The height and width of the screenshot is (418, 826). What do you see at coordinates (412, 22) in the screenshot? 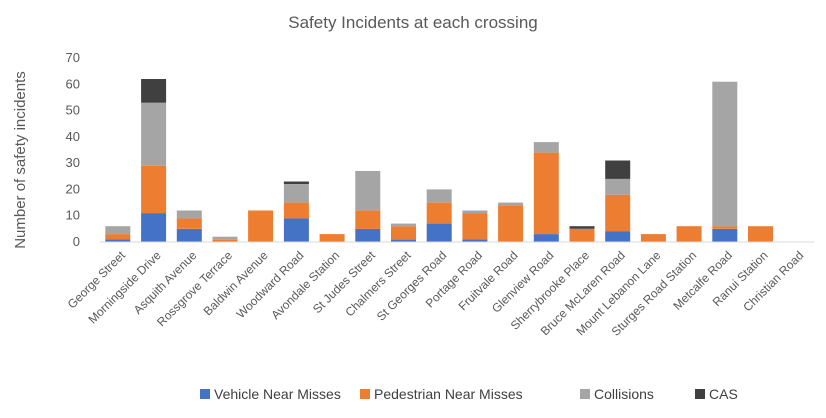
I see `chart-title: Safety Incidents at each crossing` at bounding box center [412, 22].